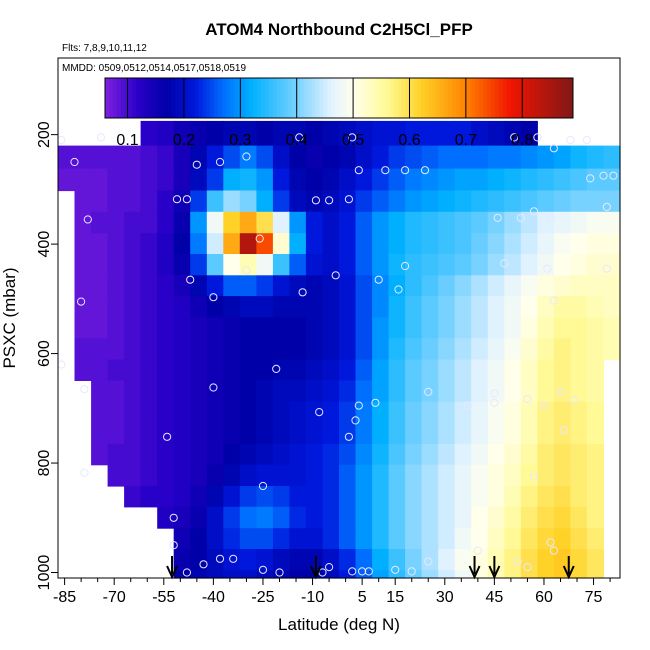 The height and width of the screenshot is (650, 650). What do you see at coordinates (445, 597) in the screenshot?
I see `x-tick-label: 30` at bounding box center [445, 597].